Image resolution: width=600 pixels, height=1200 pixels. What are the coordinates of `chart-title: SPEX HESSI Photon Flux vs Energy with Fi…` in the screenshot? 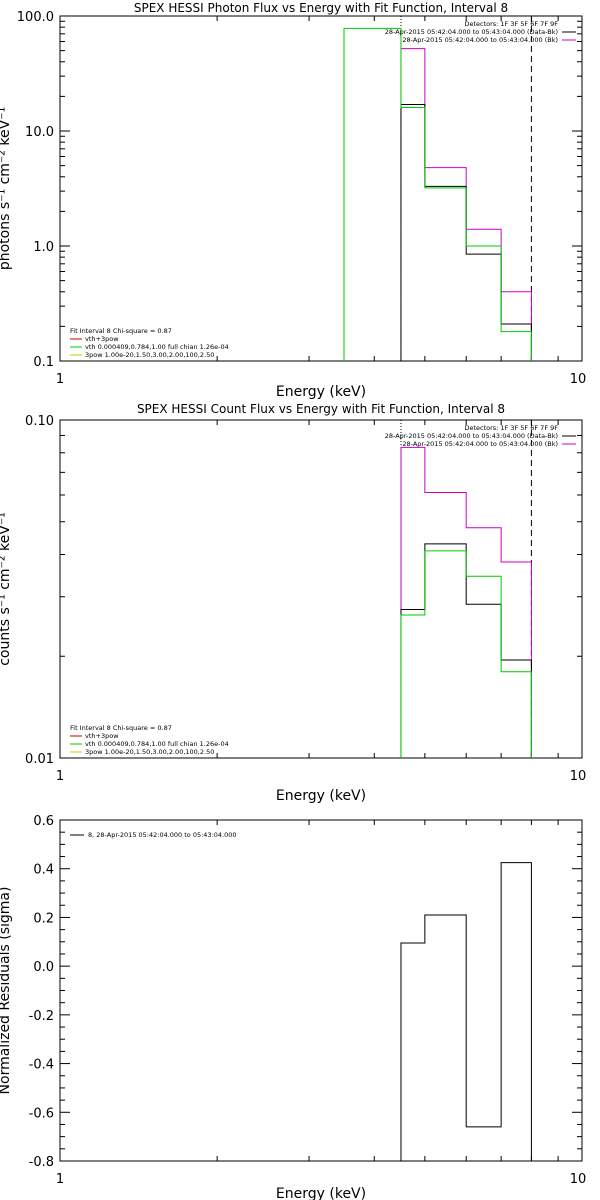 It's located at (321, 8).